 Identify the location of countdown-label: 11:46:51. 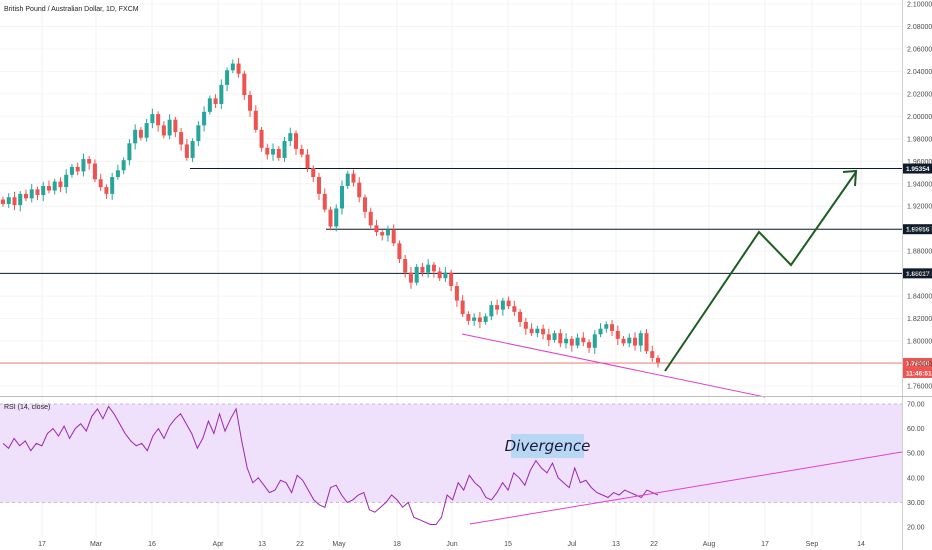
(919, 373).